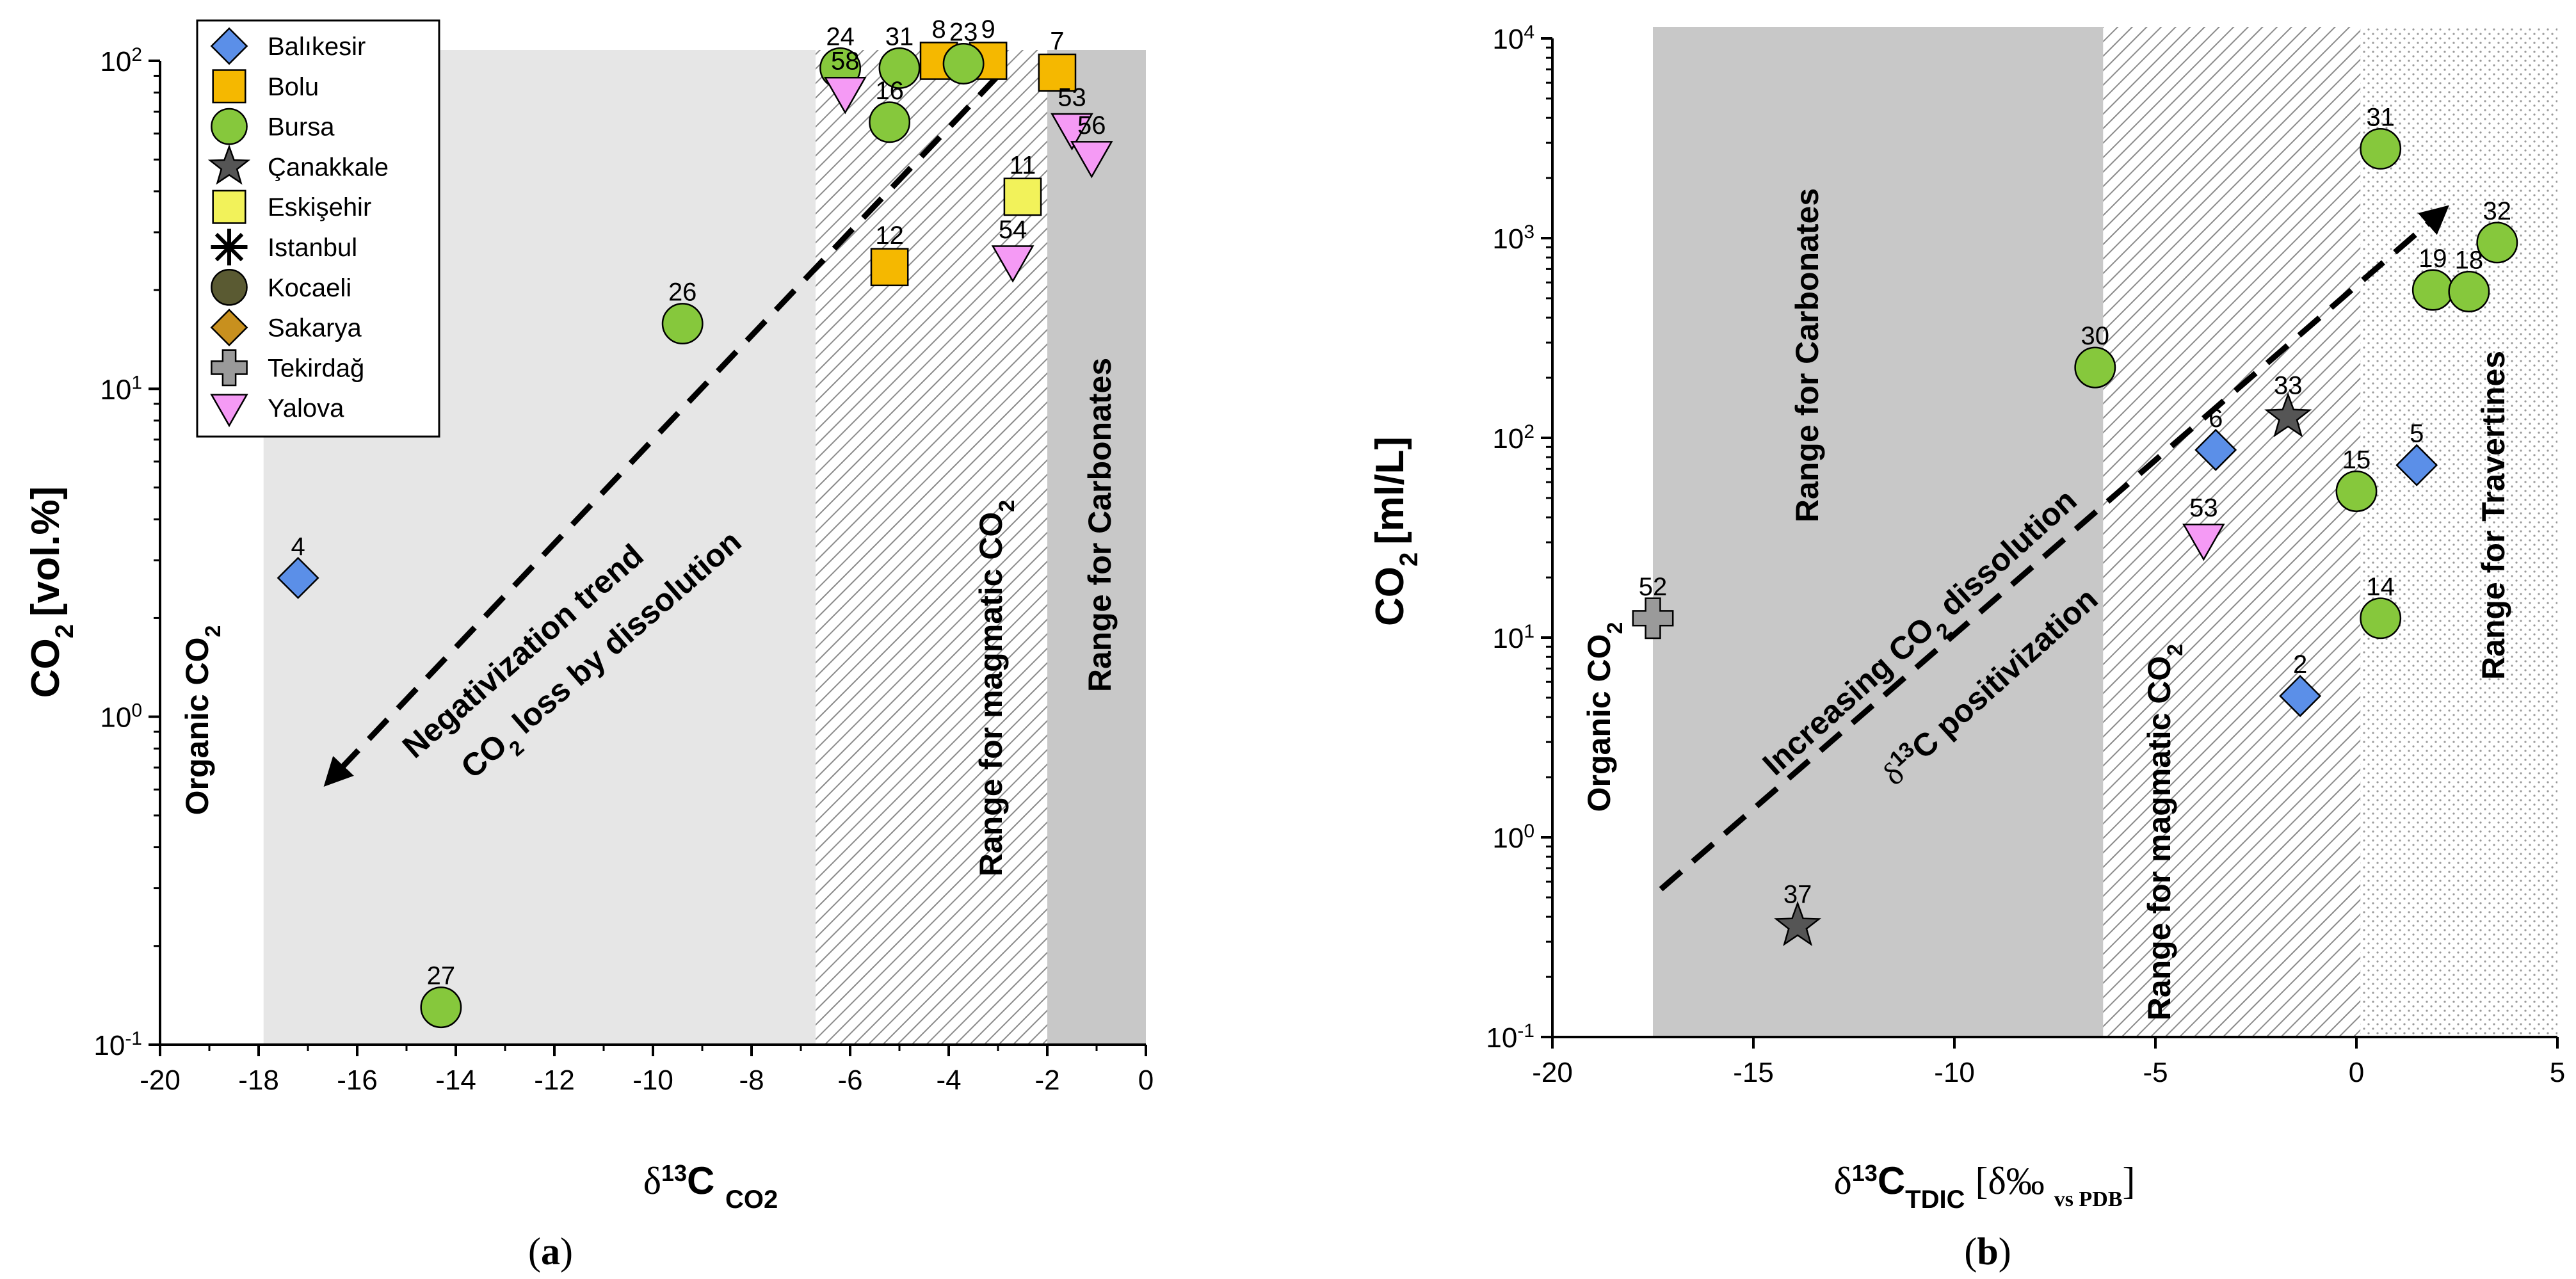 This screenshot has height=1279, width=2576. I want to click on legend-label: Bursa, so click(301, 127).